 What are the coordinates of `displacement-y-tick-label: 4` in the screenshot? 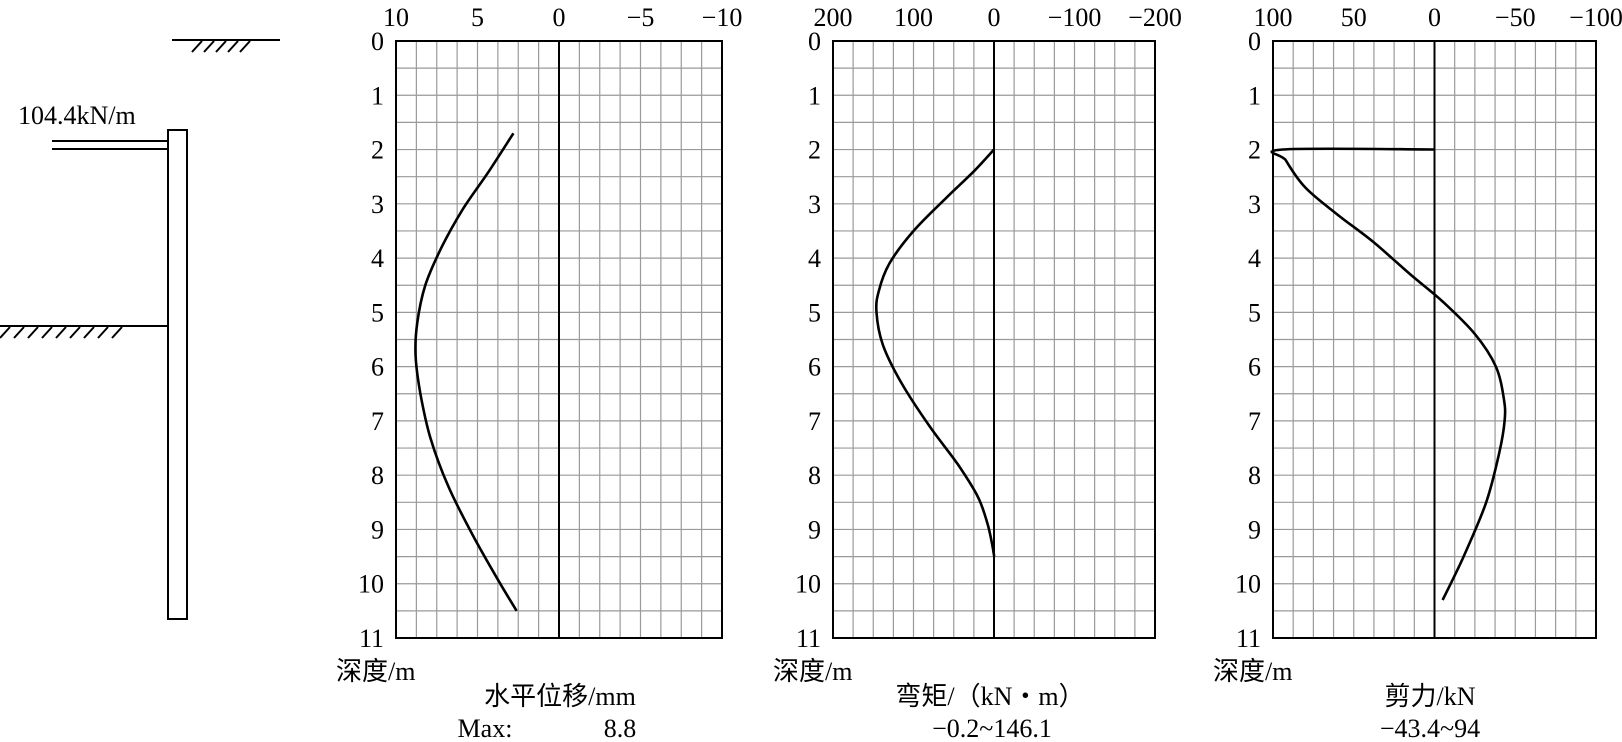 It's located at (377, 258).